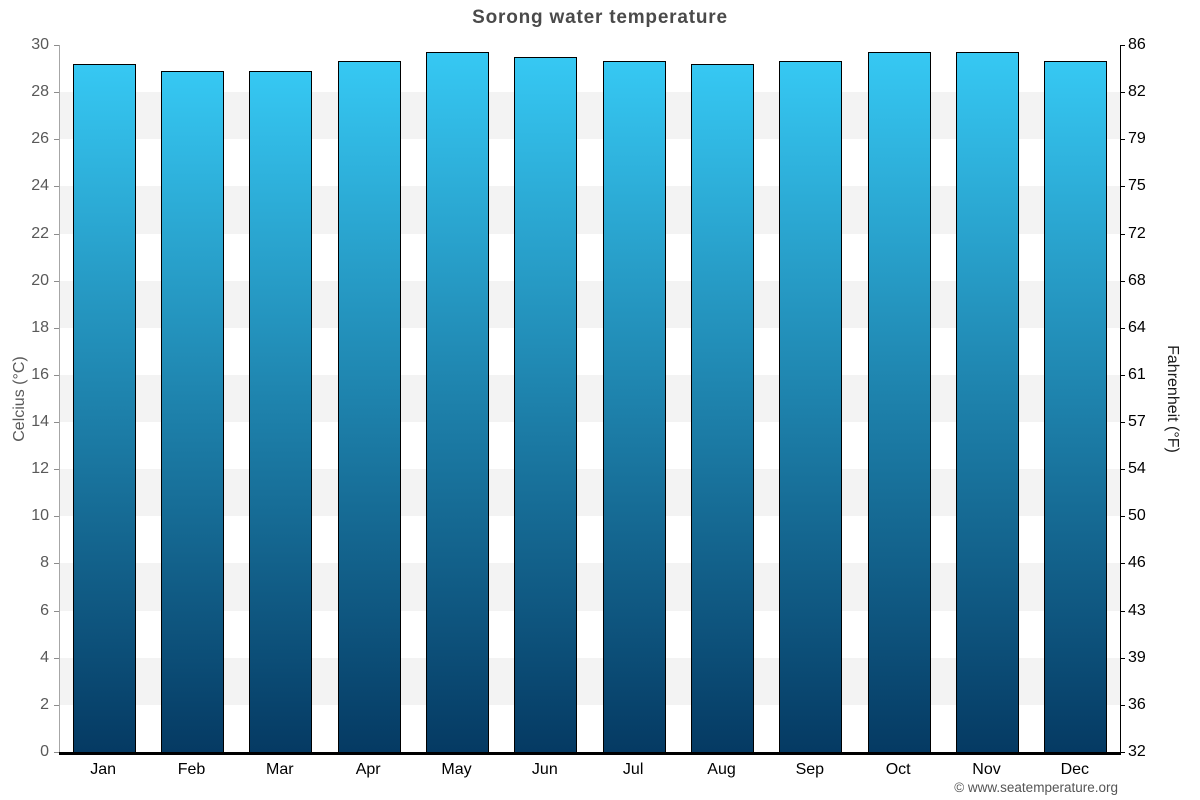  I want to click on y-tick-label-fahrenheit: 75, so click(1137, 186).